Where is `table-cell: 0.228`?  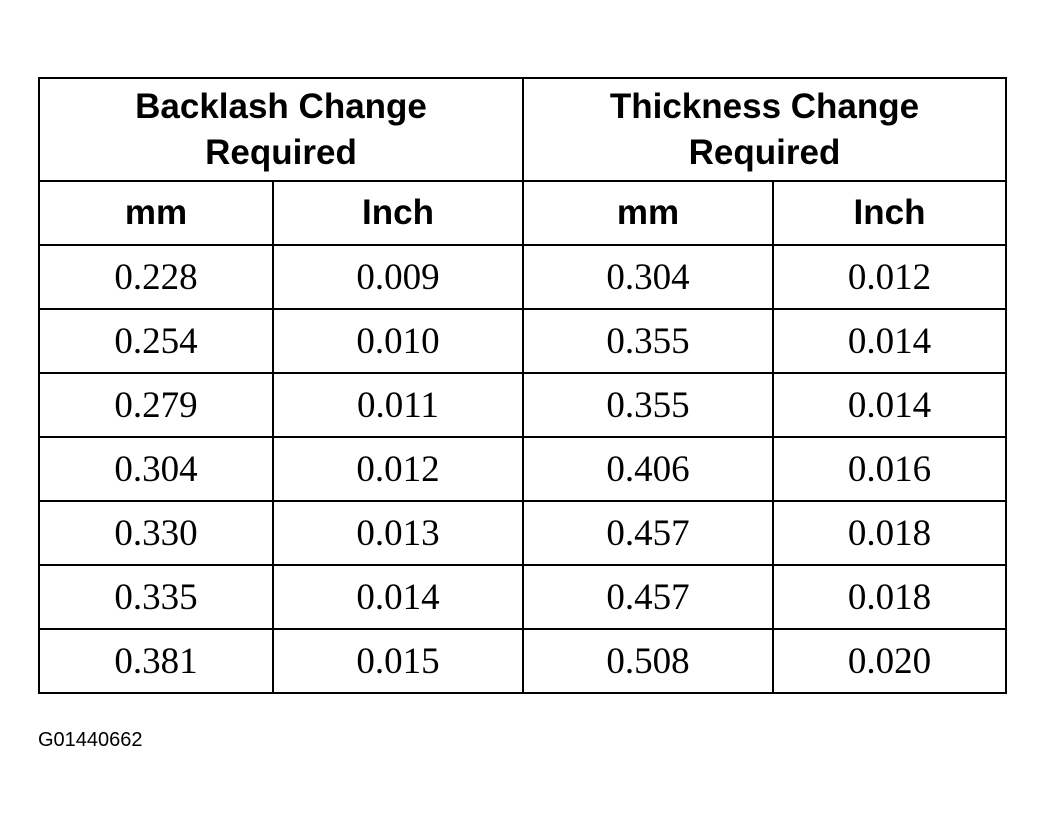 table-cell: 0.228 is located at coordinates (156, 277).